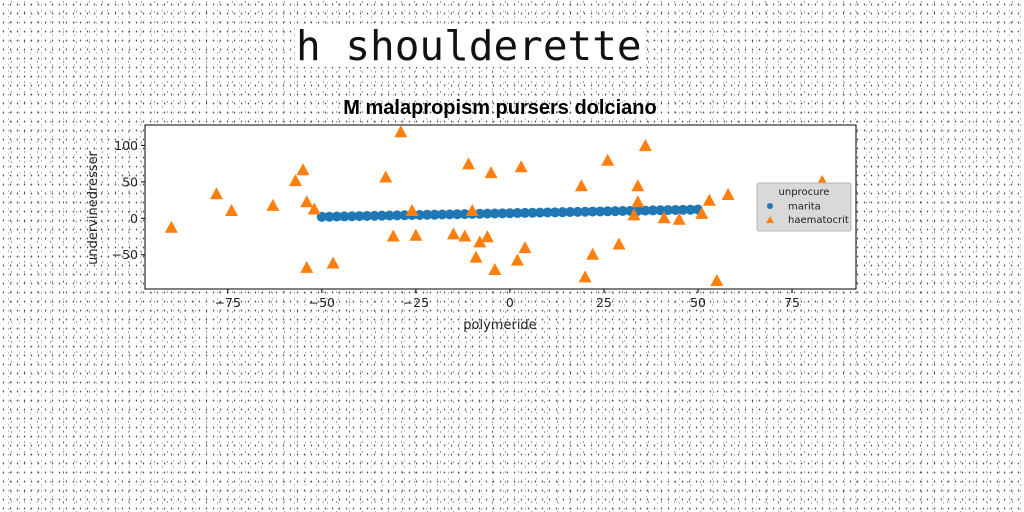 This screenshot has width=1024, height=512. I want to click on legend-box, so click(804, 207).